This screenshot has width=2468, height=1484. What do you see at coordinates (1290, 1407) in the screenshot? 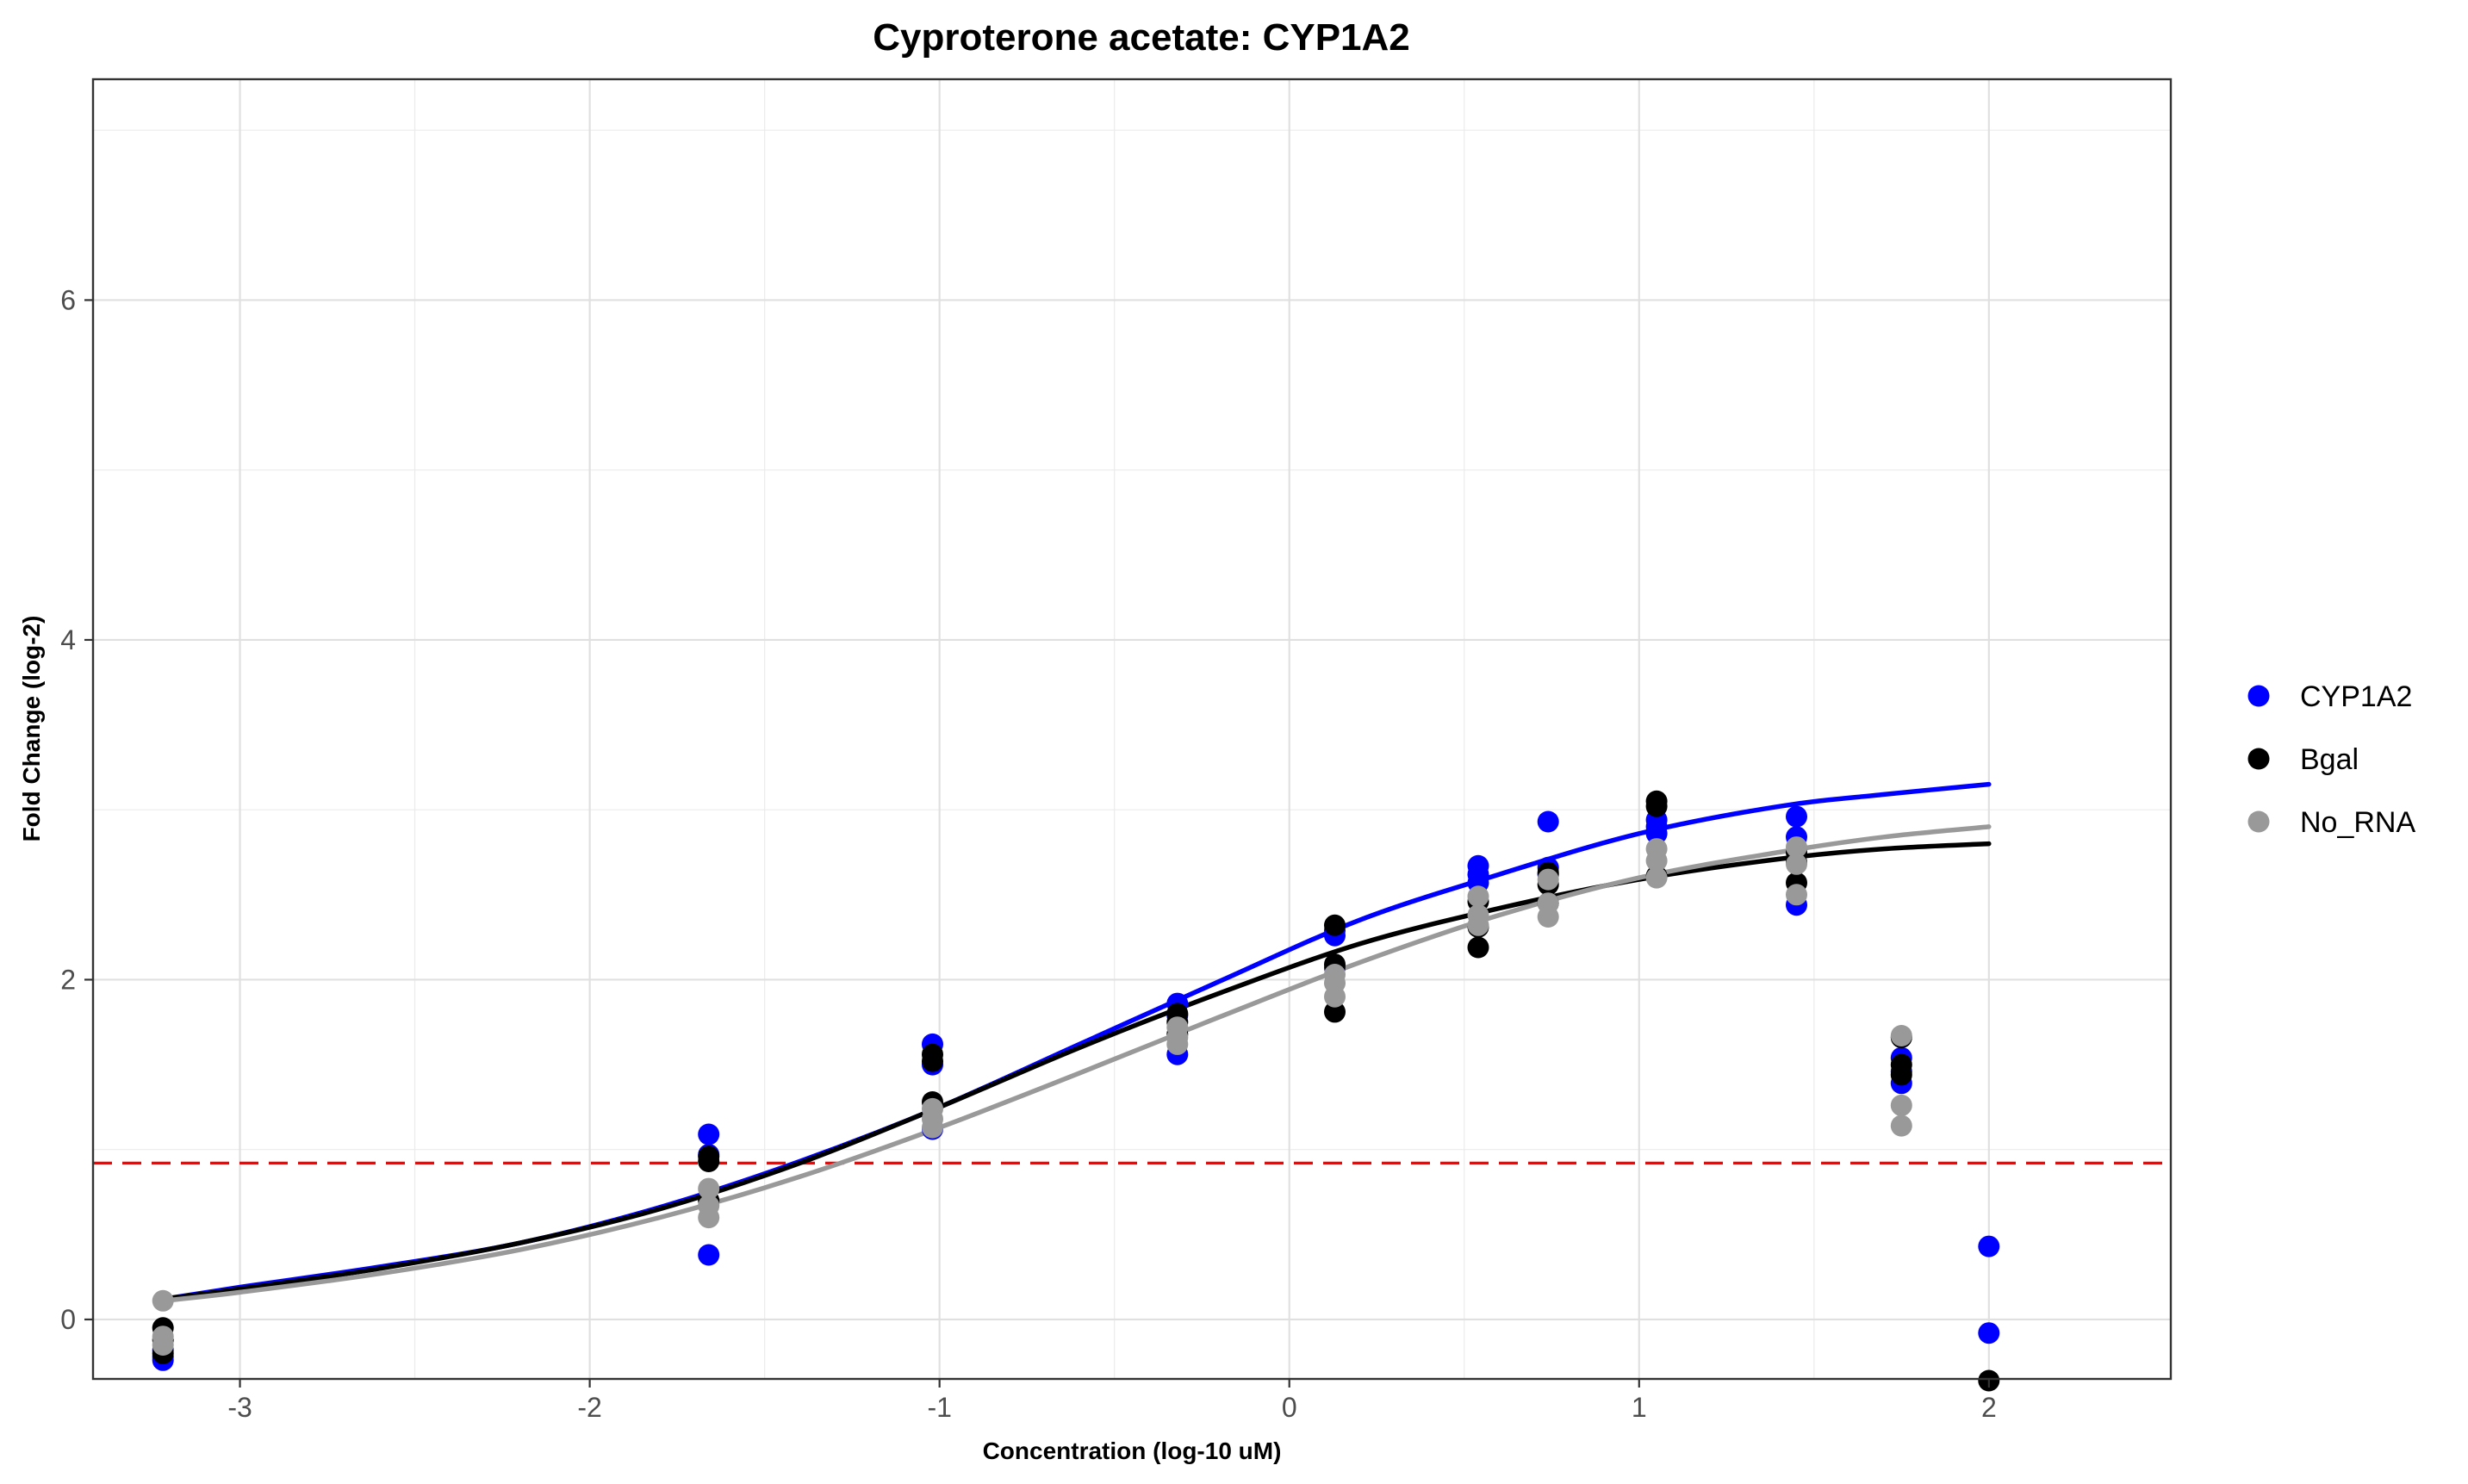
I see `x-tick-label: 0` at bounding box center [1290, 1407].